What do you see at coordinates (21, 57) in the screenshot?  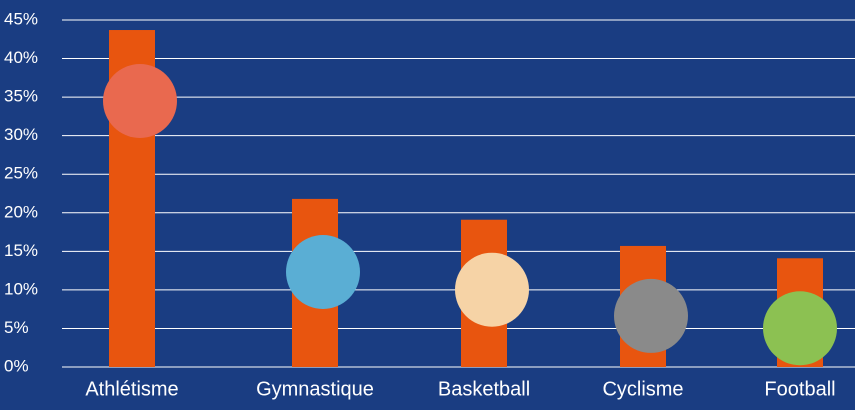 I see `y-tick-label: 40%` at bounding box center [21, 57].